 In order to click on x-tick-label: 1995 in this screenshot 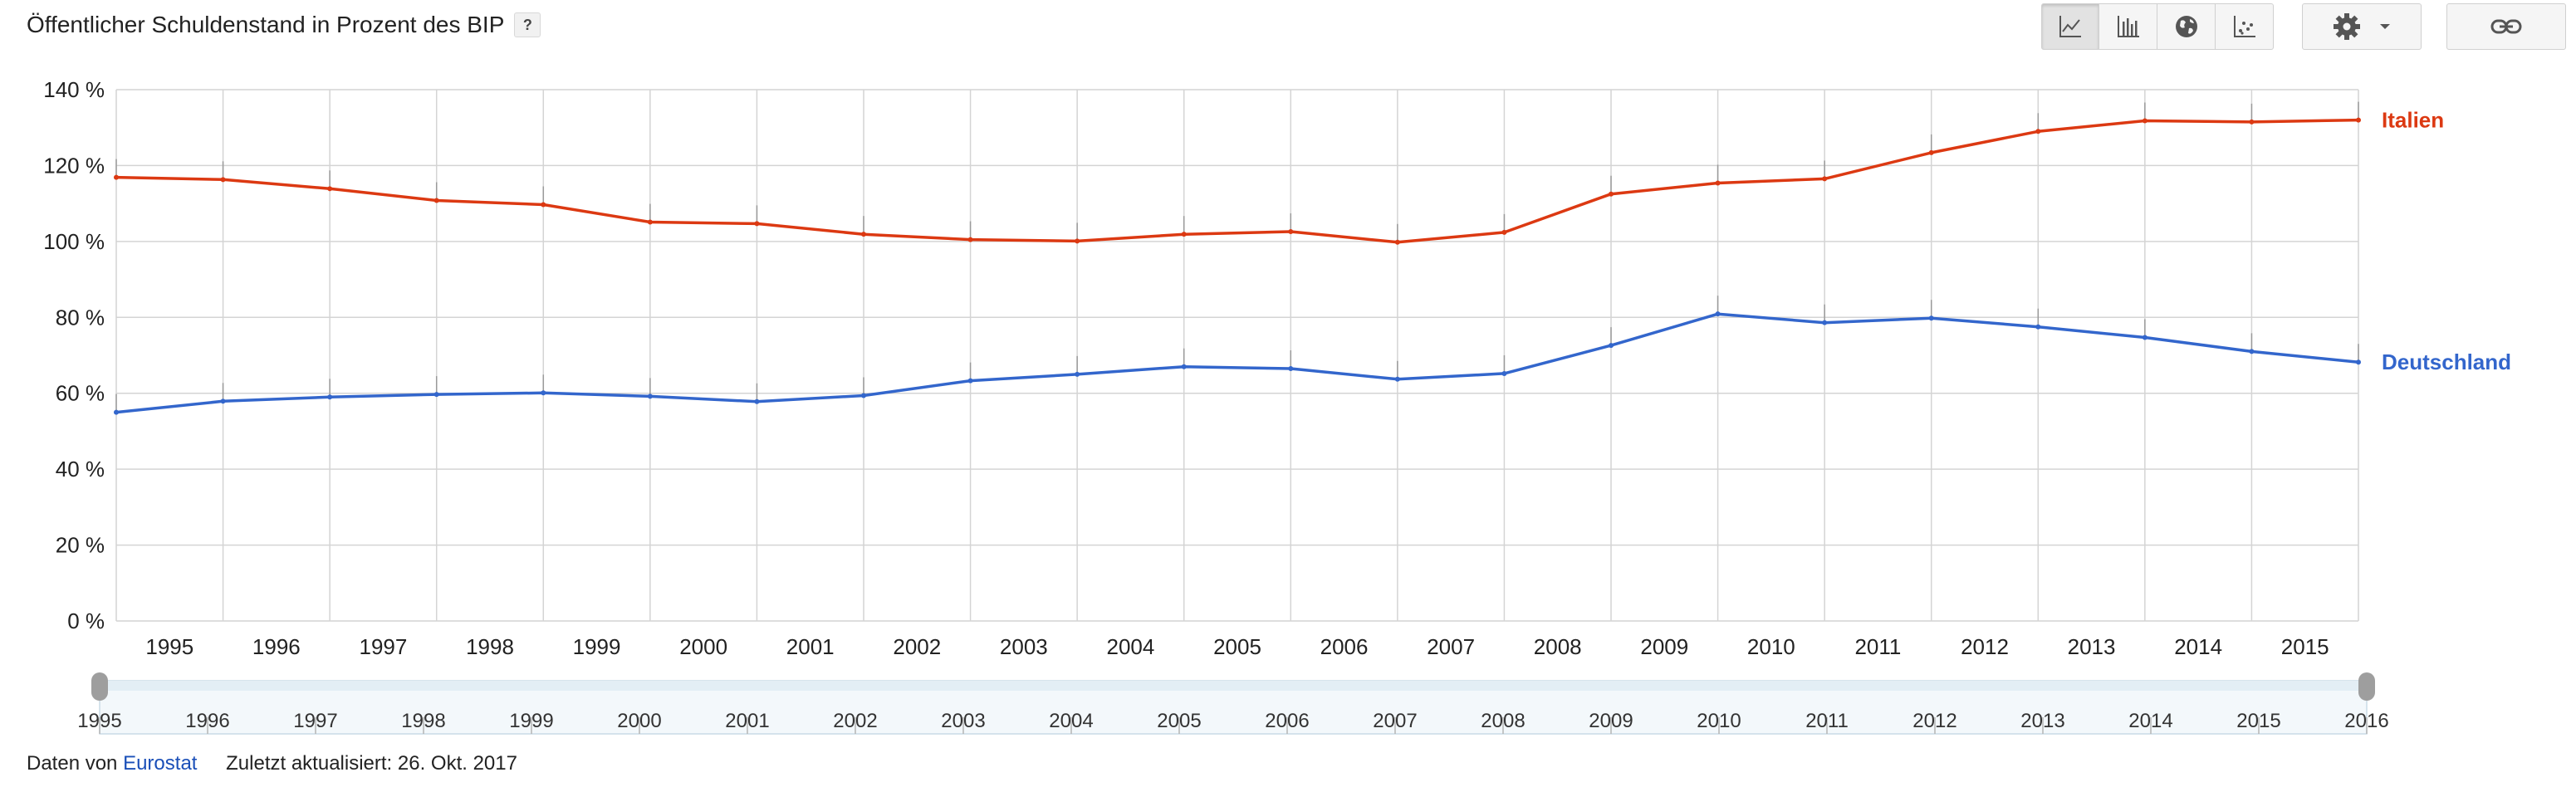, I will do `click(169, 646)`.